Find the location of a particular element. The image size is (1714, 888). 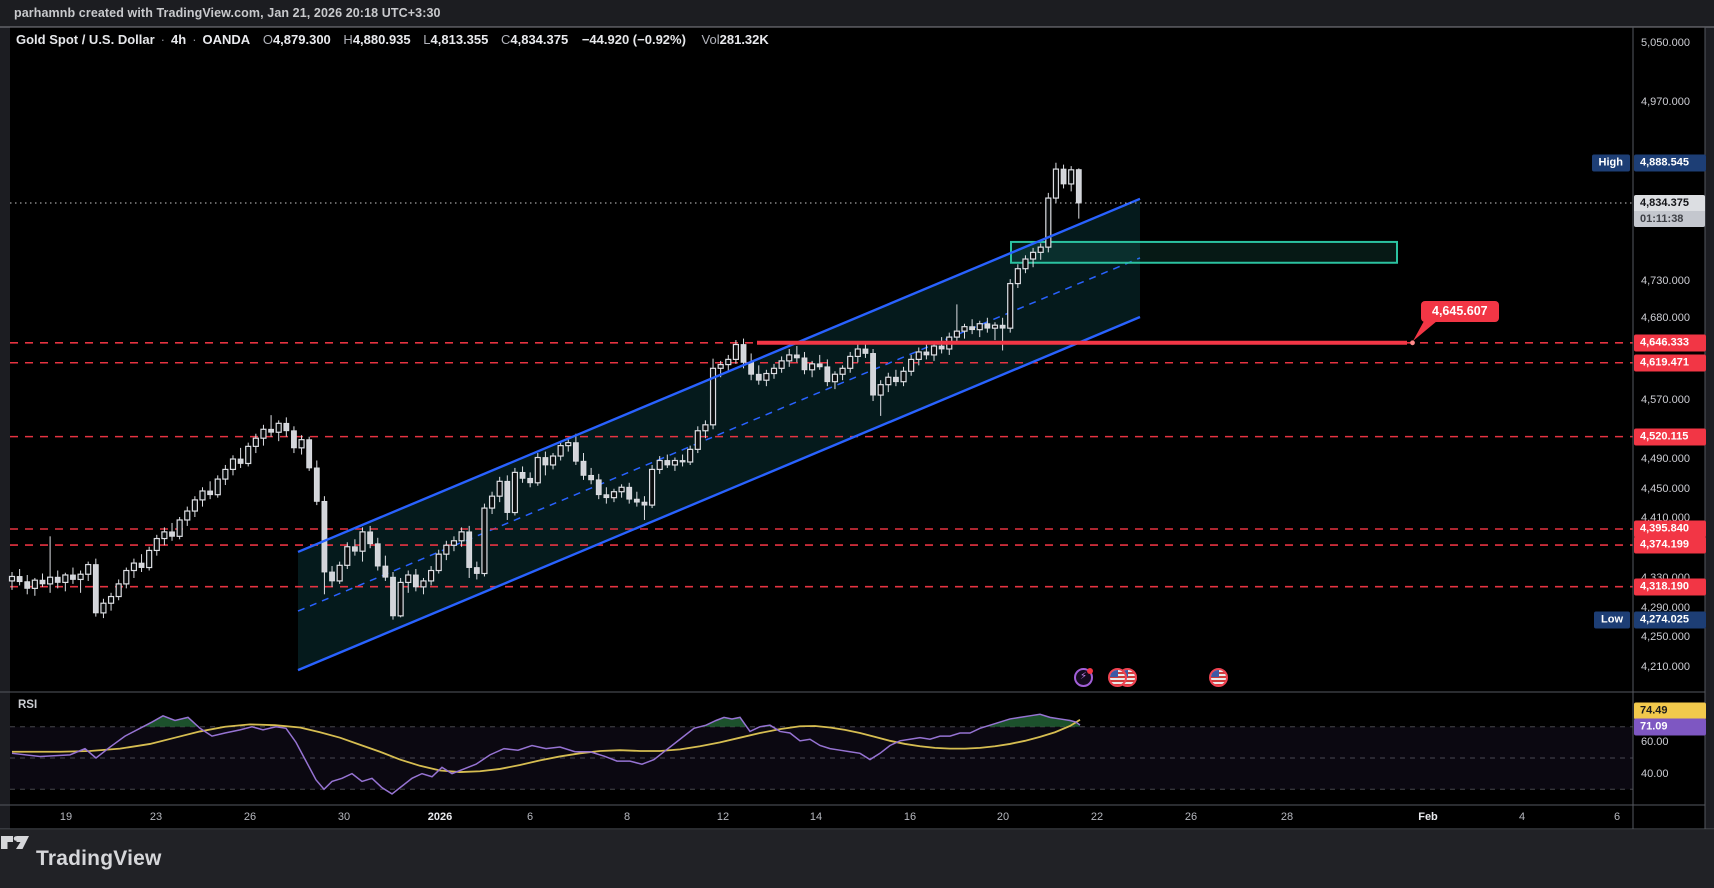

interval-label: 4h is located at coordinates (179, 39).